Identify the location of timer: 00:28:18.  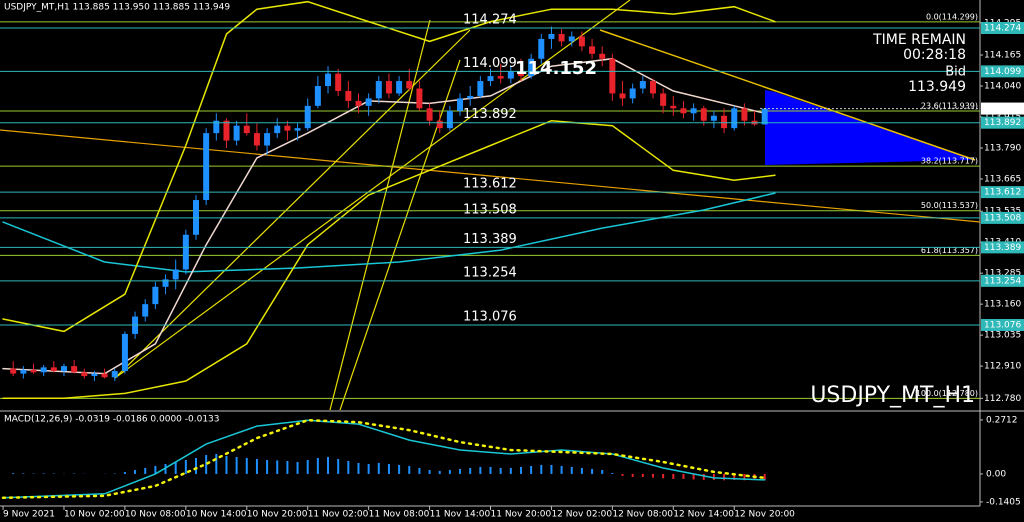
(934, 55).